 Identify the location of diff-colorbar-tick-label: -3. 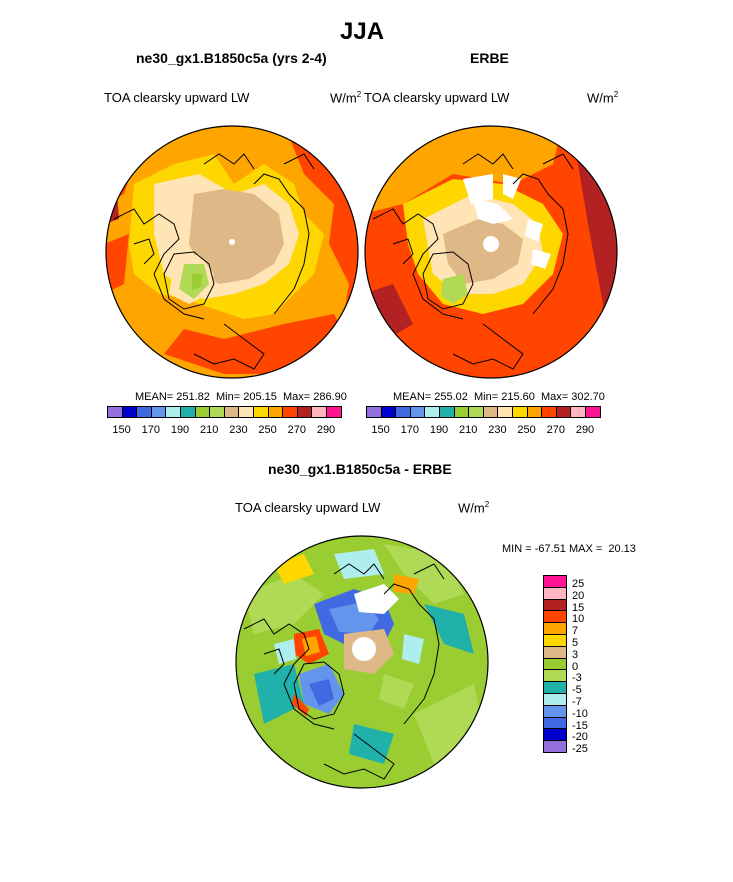
(577, 678).